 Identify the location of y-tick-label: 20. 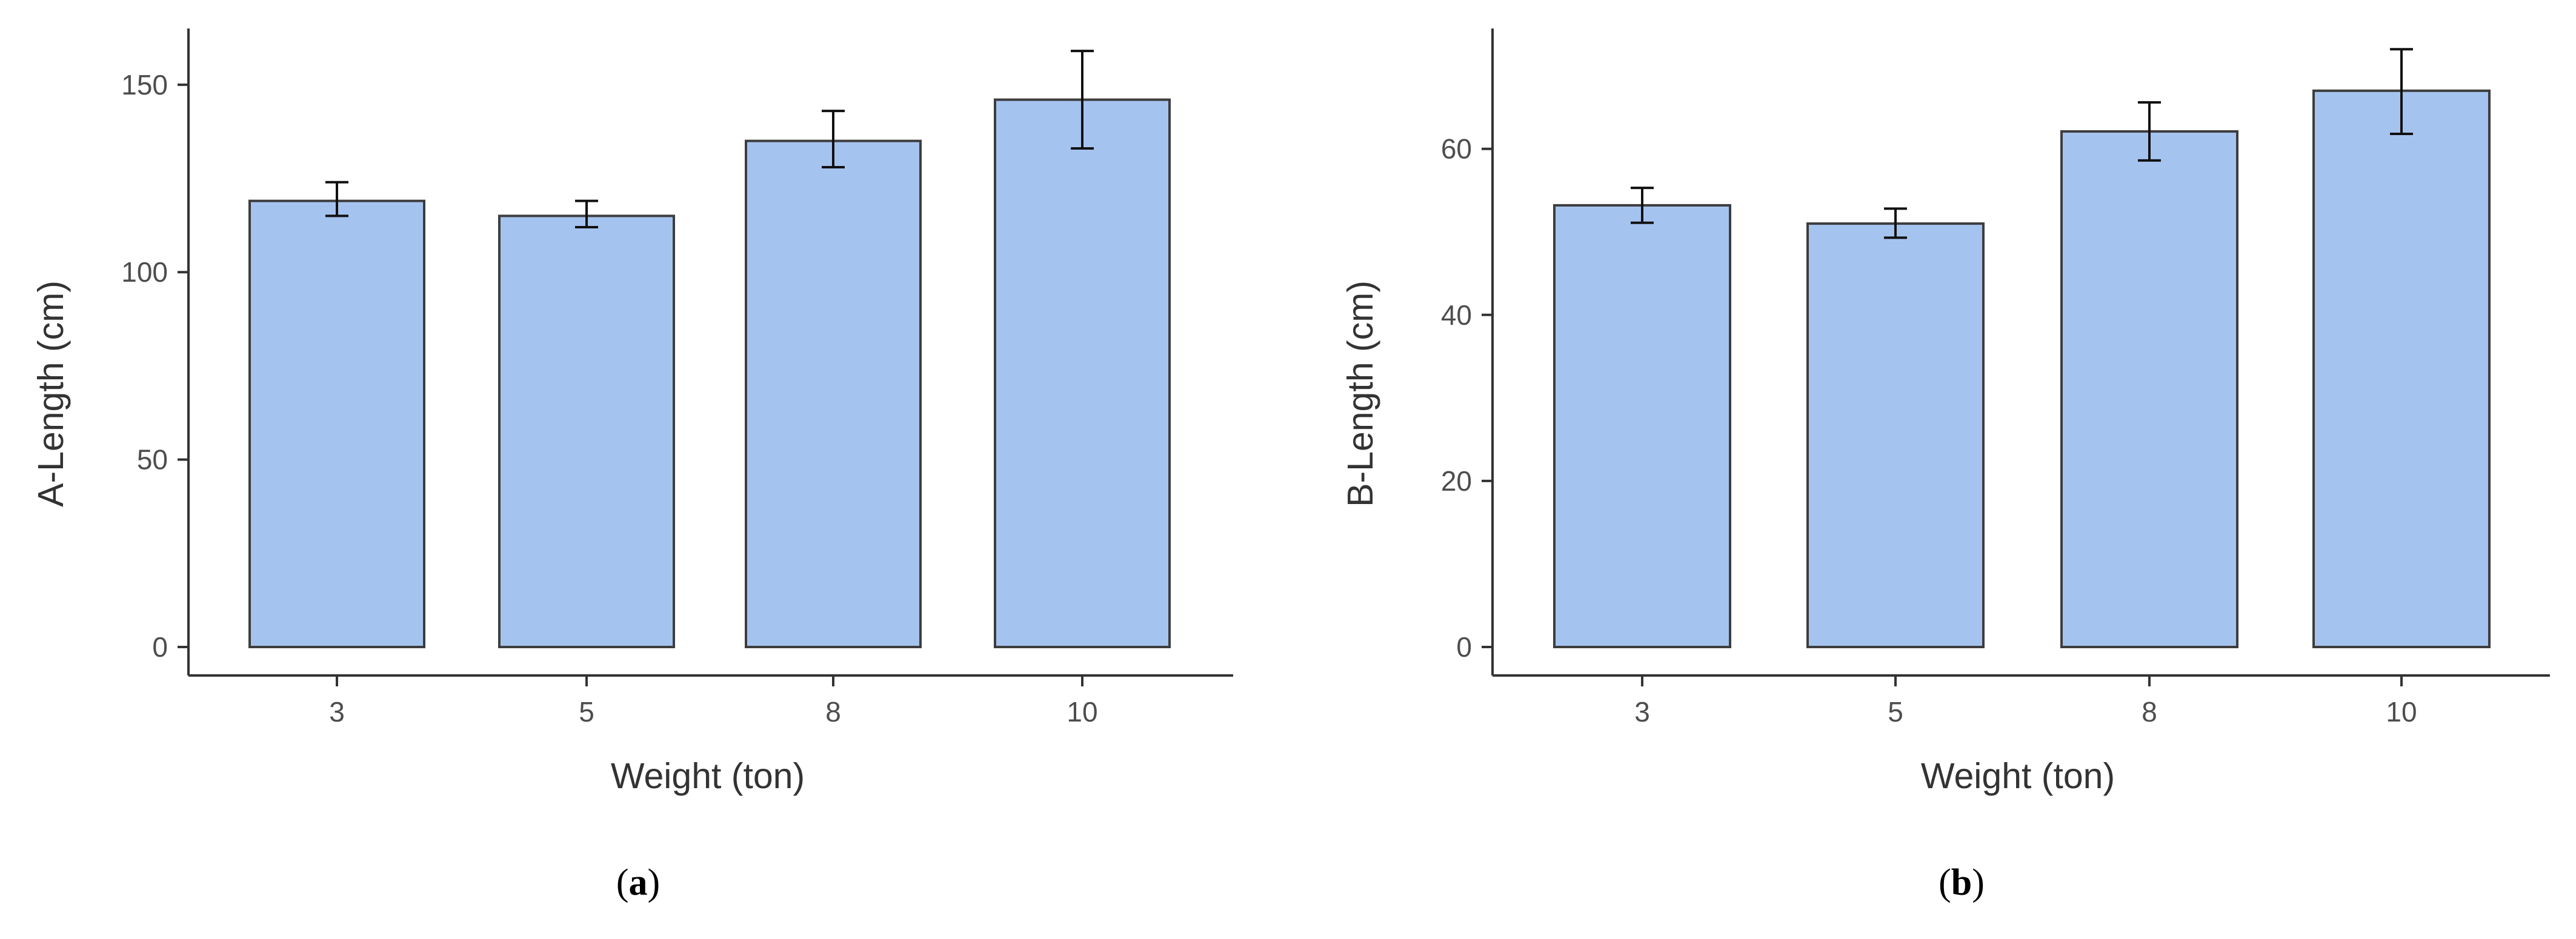
(1456, 481).